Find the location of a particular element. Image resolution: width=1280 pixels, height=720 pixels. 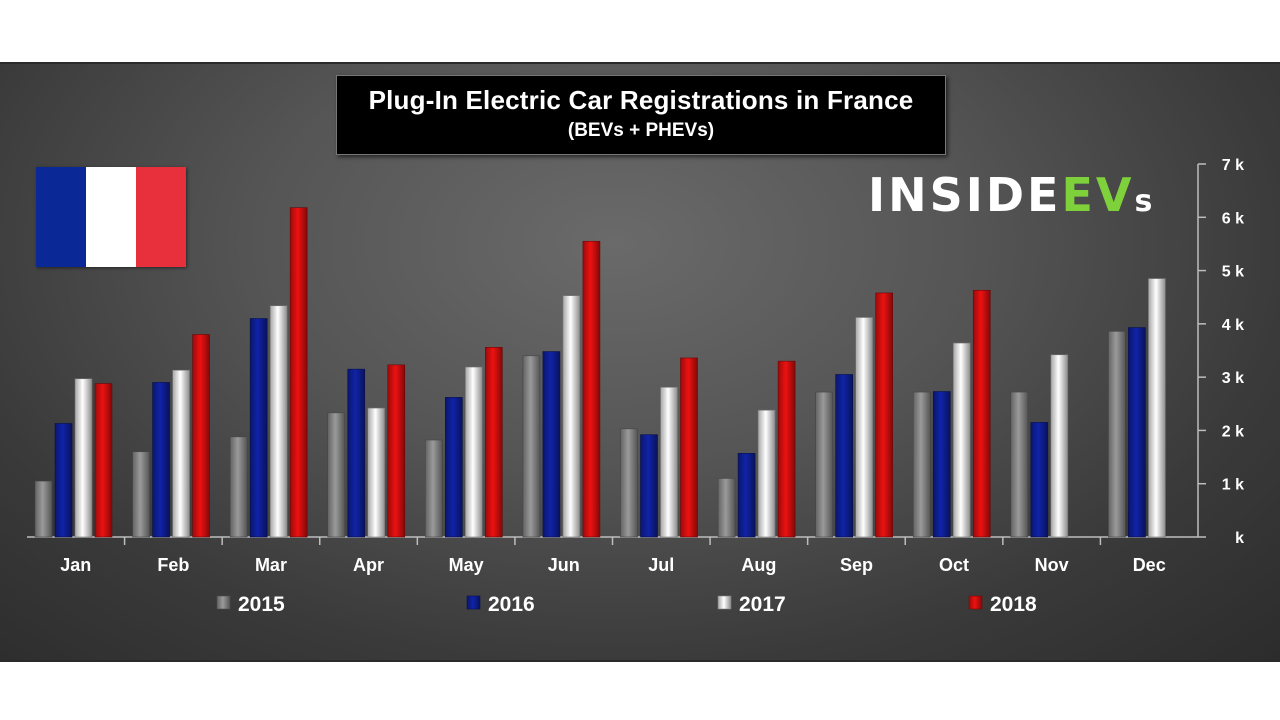

y-tick-label: 4 k is located at coordinates (1233, 325).